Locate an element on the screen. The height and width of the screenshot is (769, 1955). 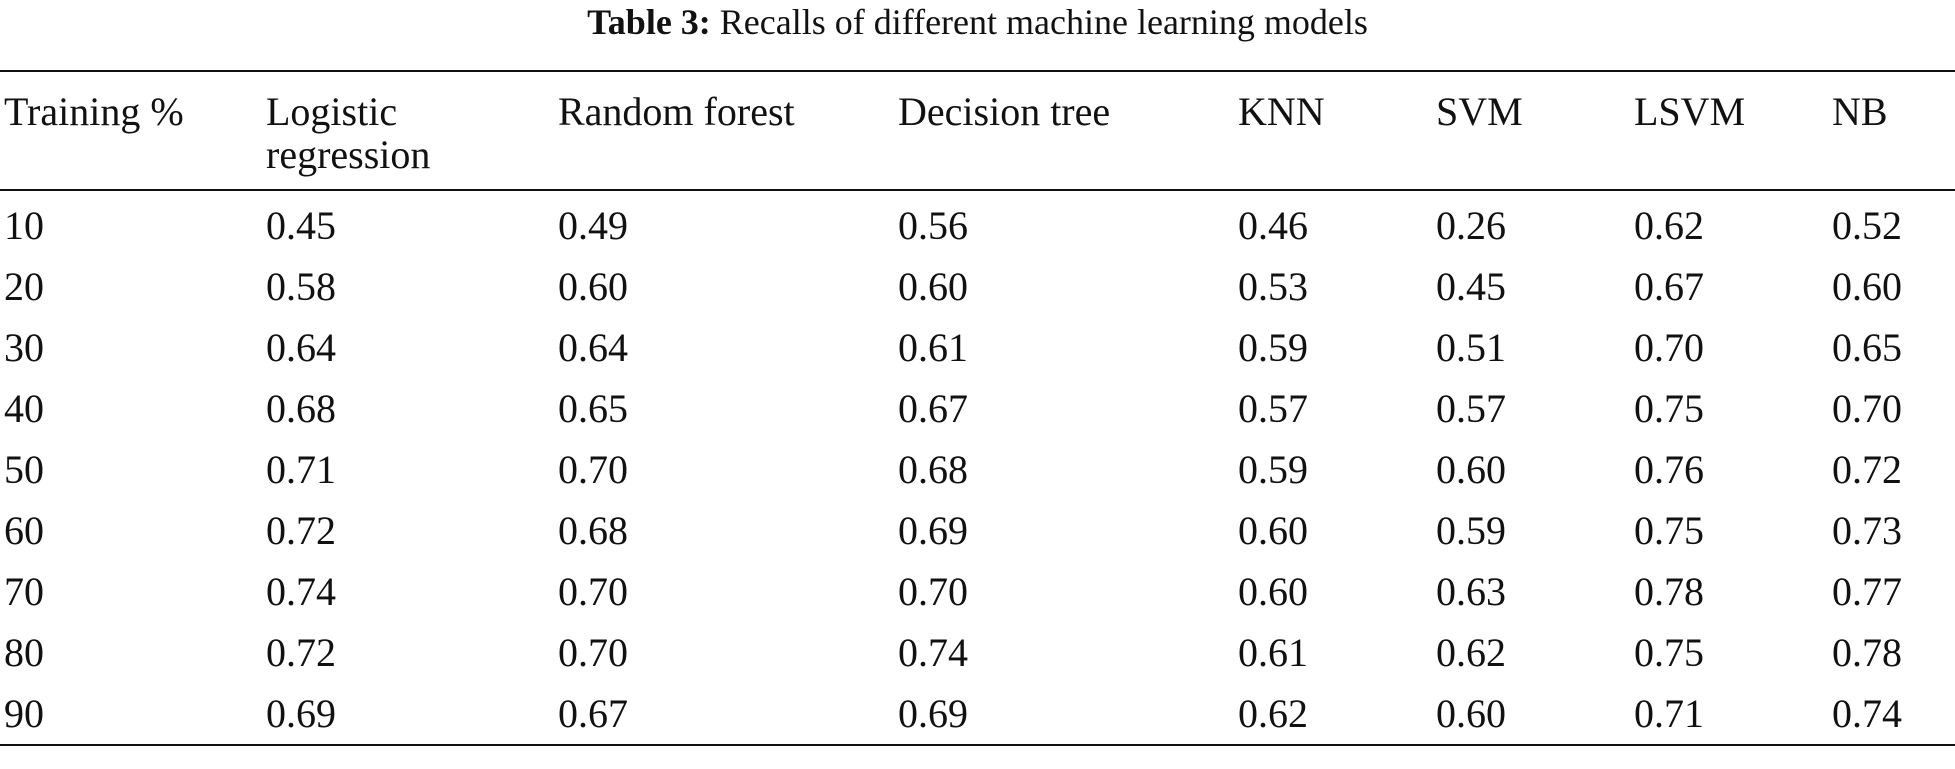
header-logistic-regression: Logistic regression is located at coordinates (348, 133).